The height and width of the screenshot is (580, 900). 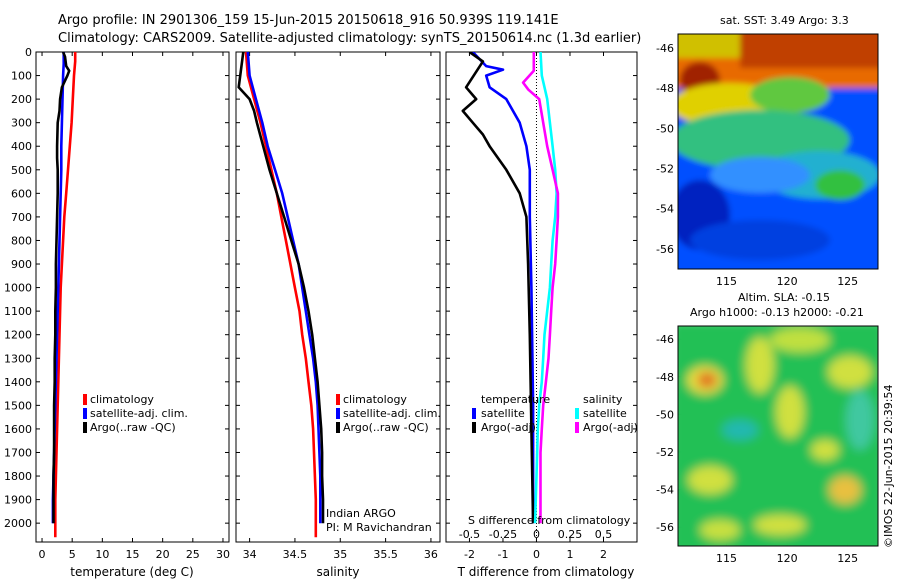 What do you see at coordinates (603, 554) in the screenshot?
I see `x-tick-label: 2` at bounding box center [603, 554].